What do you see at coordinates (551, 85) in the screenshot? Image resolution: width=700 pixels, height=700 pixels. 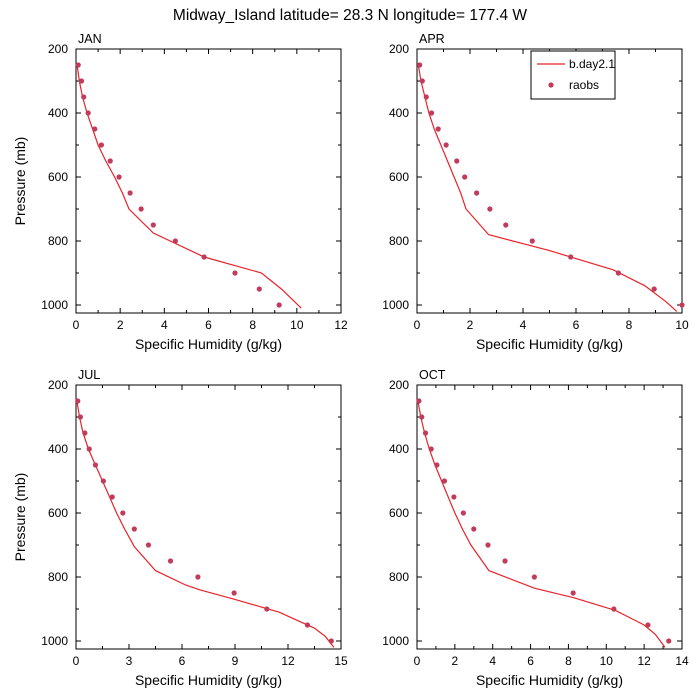 I see `legend-dot-swatch` at bounding box center [551, 85].